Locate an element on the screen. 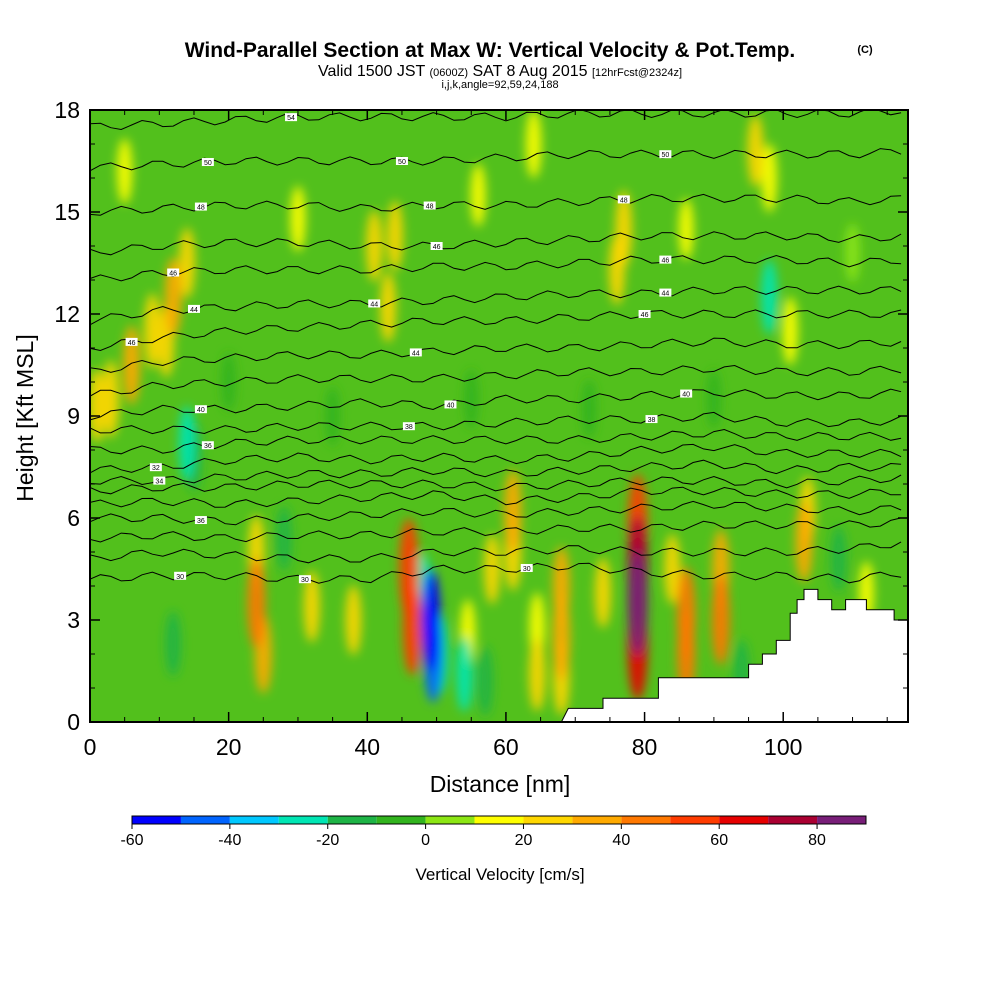 This screenshot has height=1000, width=1000. subtitle-zulu: (0600Z) is located at coordinates (448, 73).